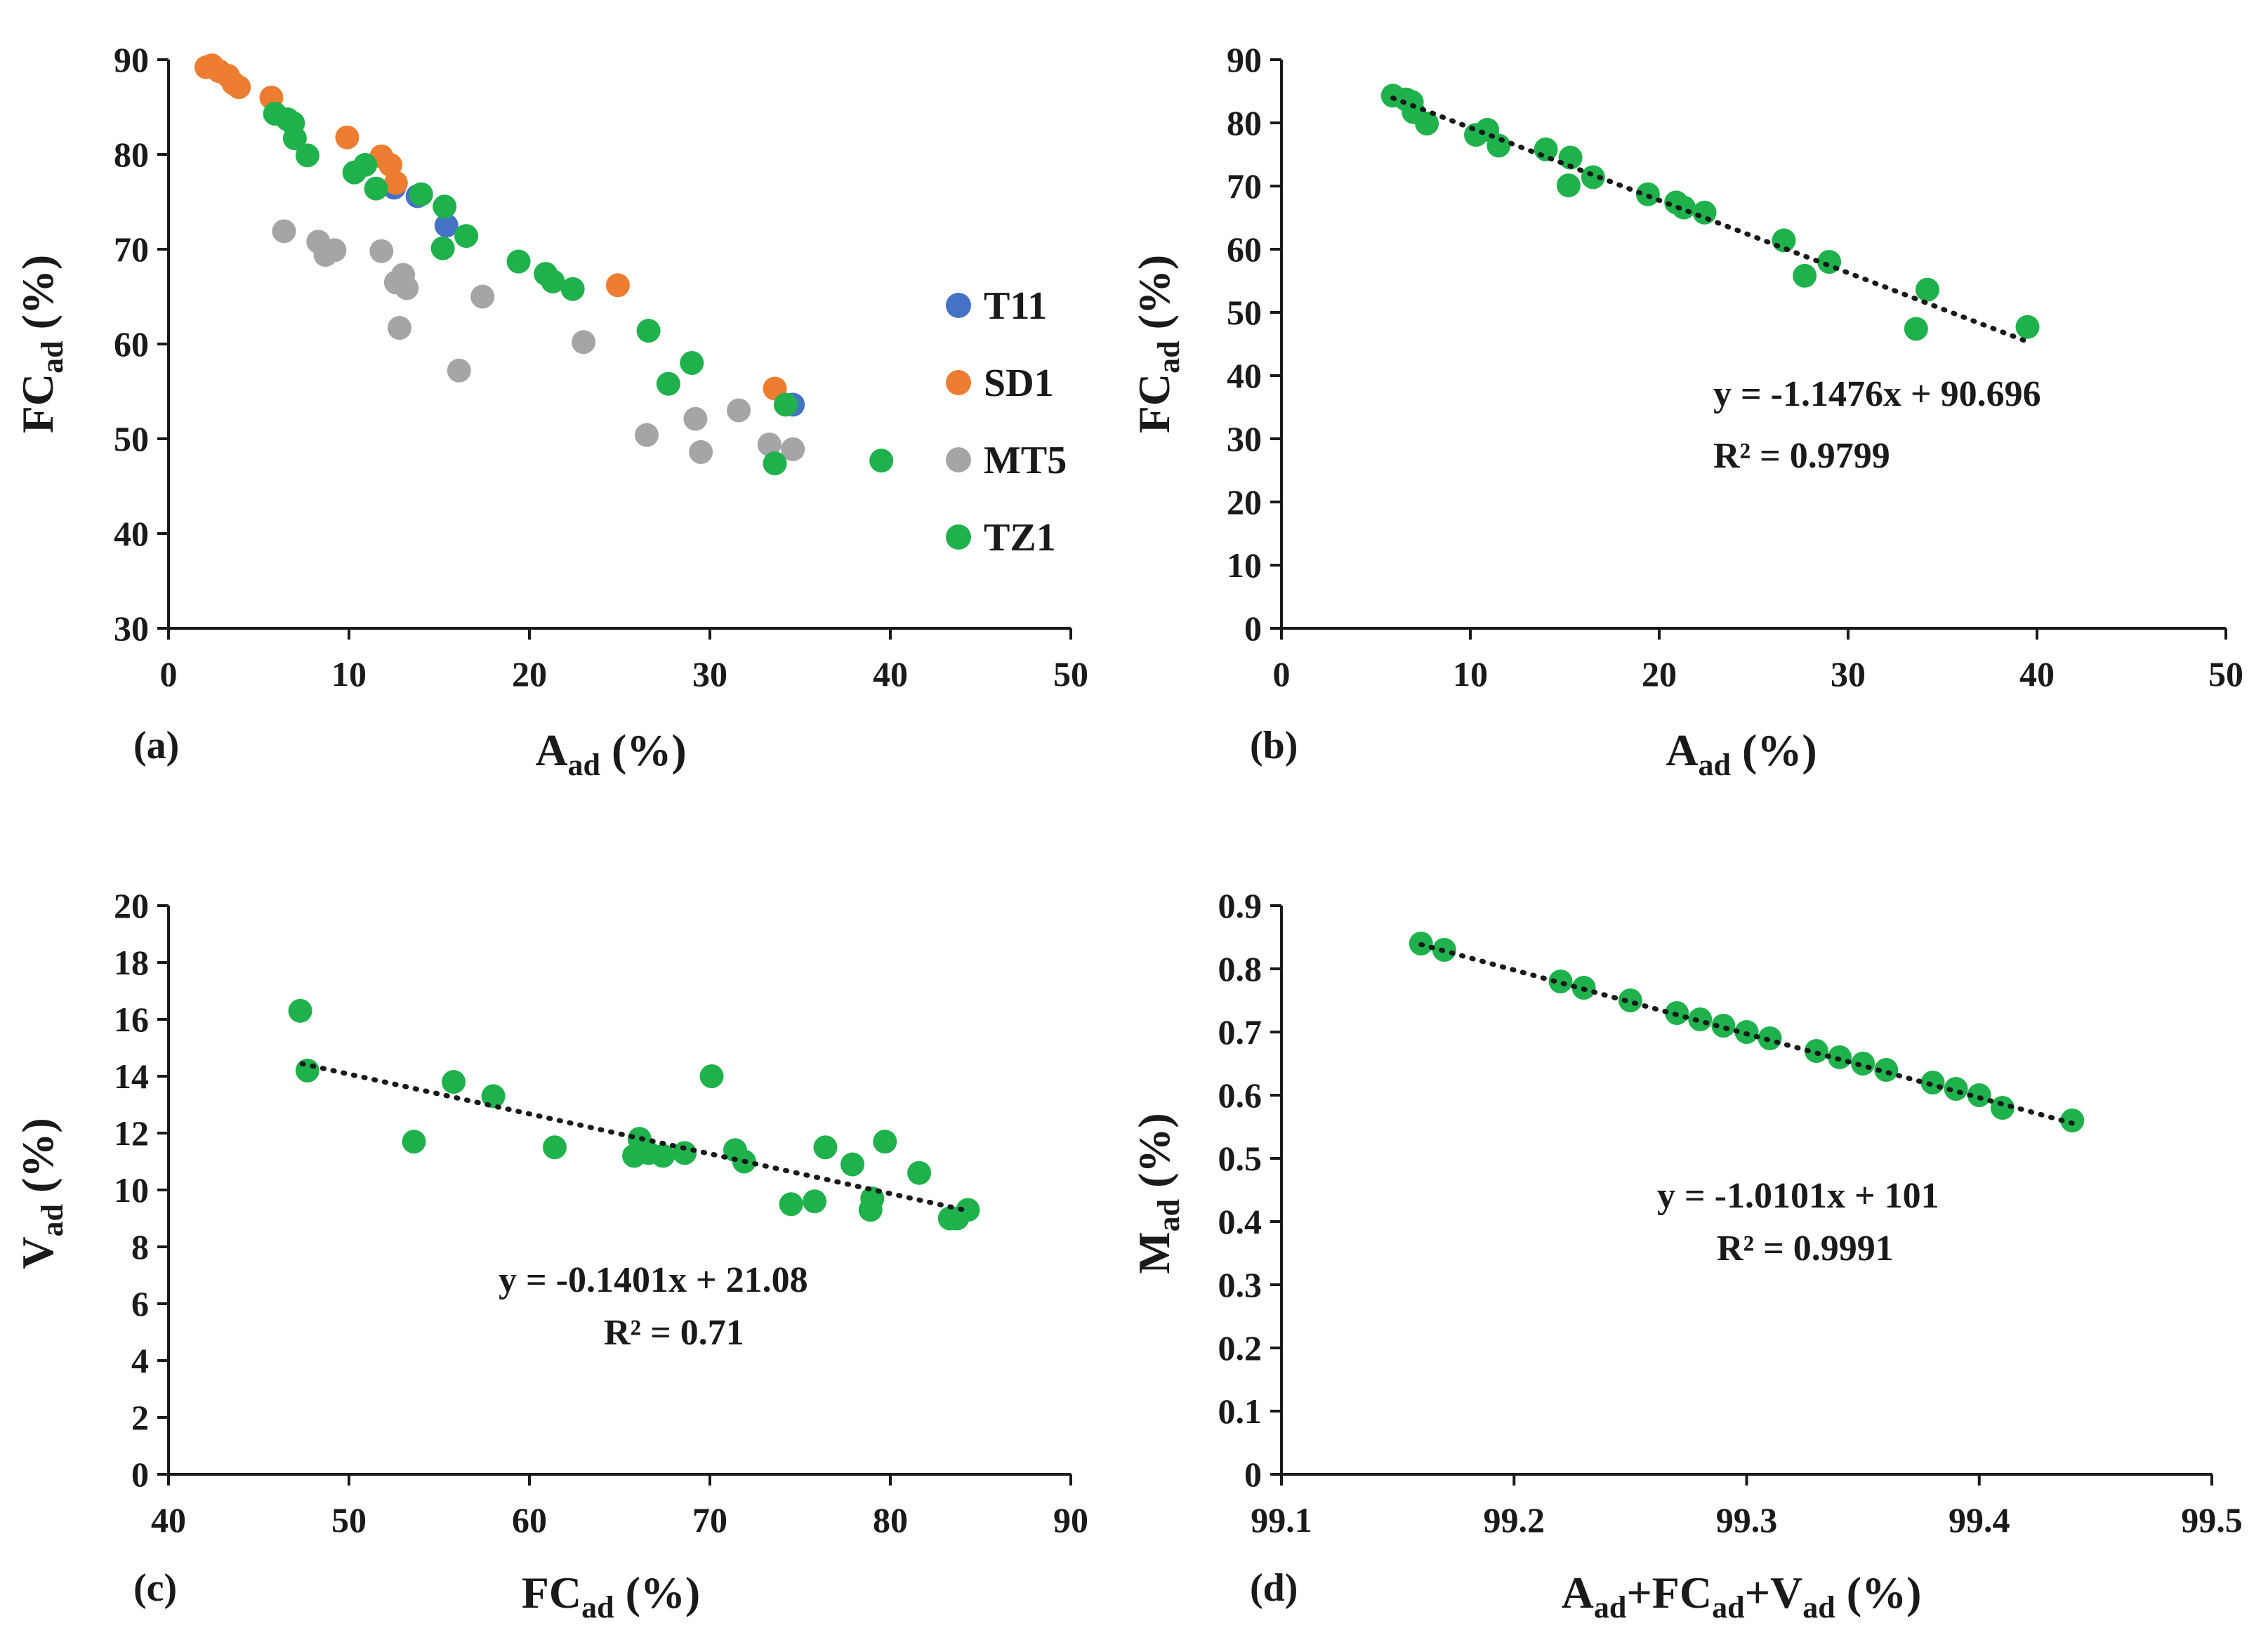  Describe the element at coordinates (1578, 1593) in the screenshot. I see `x-axis-label-d-part-0: A` at that location.